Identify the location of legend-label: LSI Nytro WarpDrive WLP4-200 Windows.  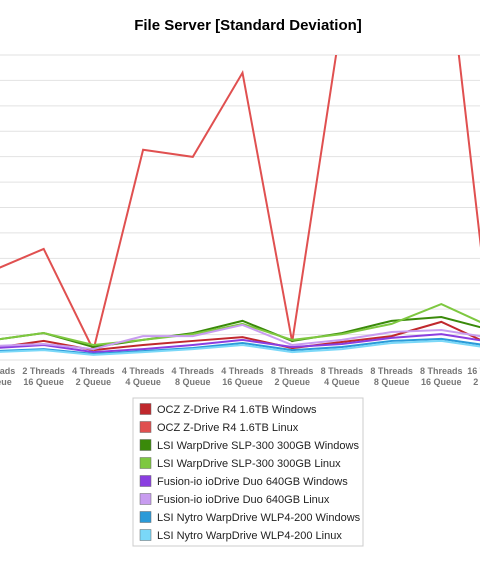
(259, 518).